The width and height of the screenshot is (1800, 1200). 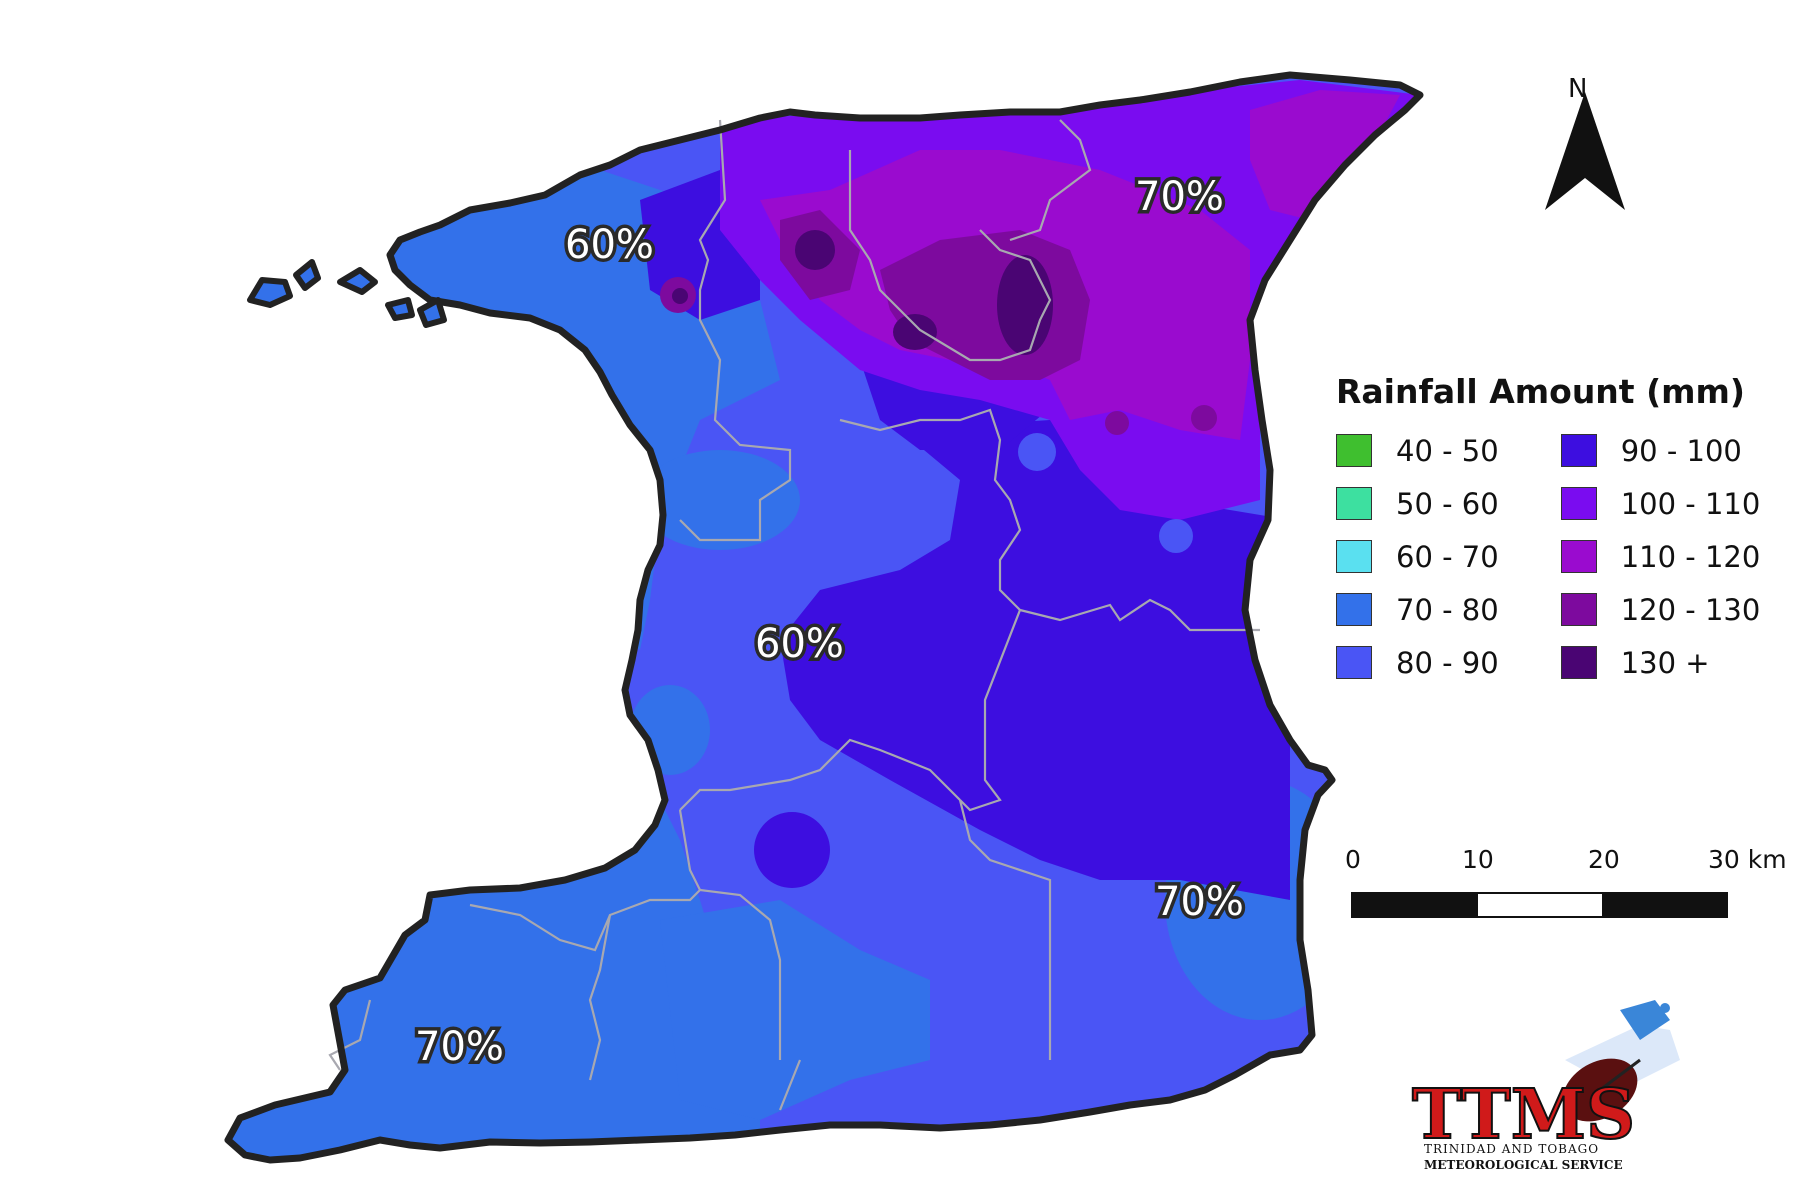 I want to click on legend-label: 80 - 90, so click(x=1447, y=662).